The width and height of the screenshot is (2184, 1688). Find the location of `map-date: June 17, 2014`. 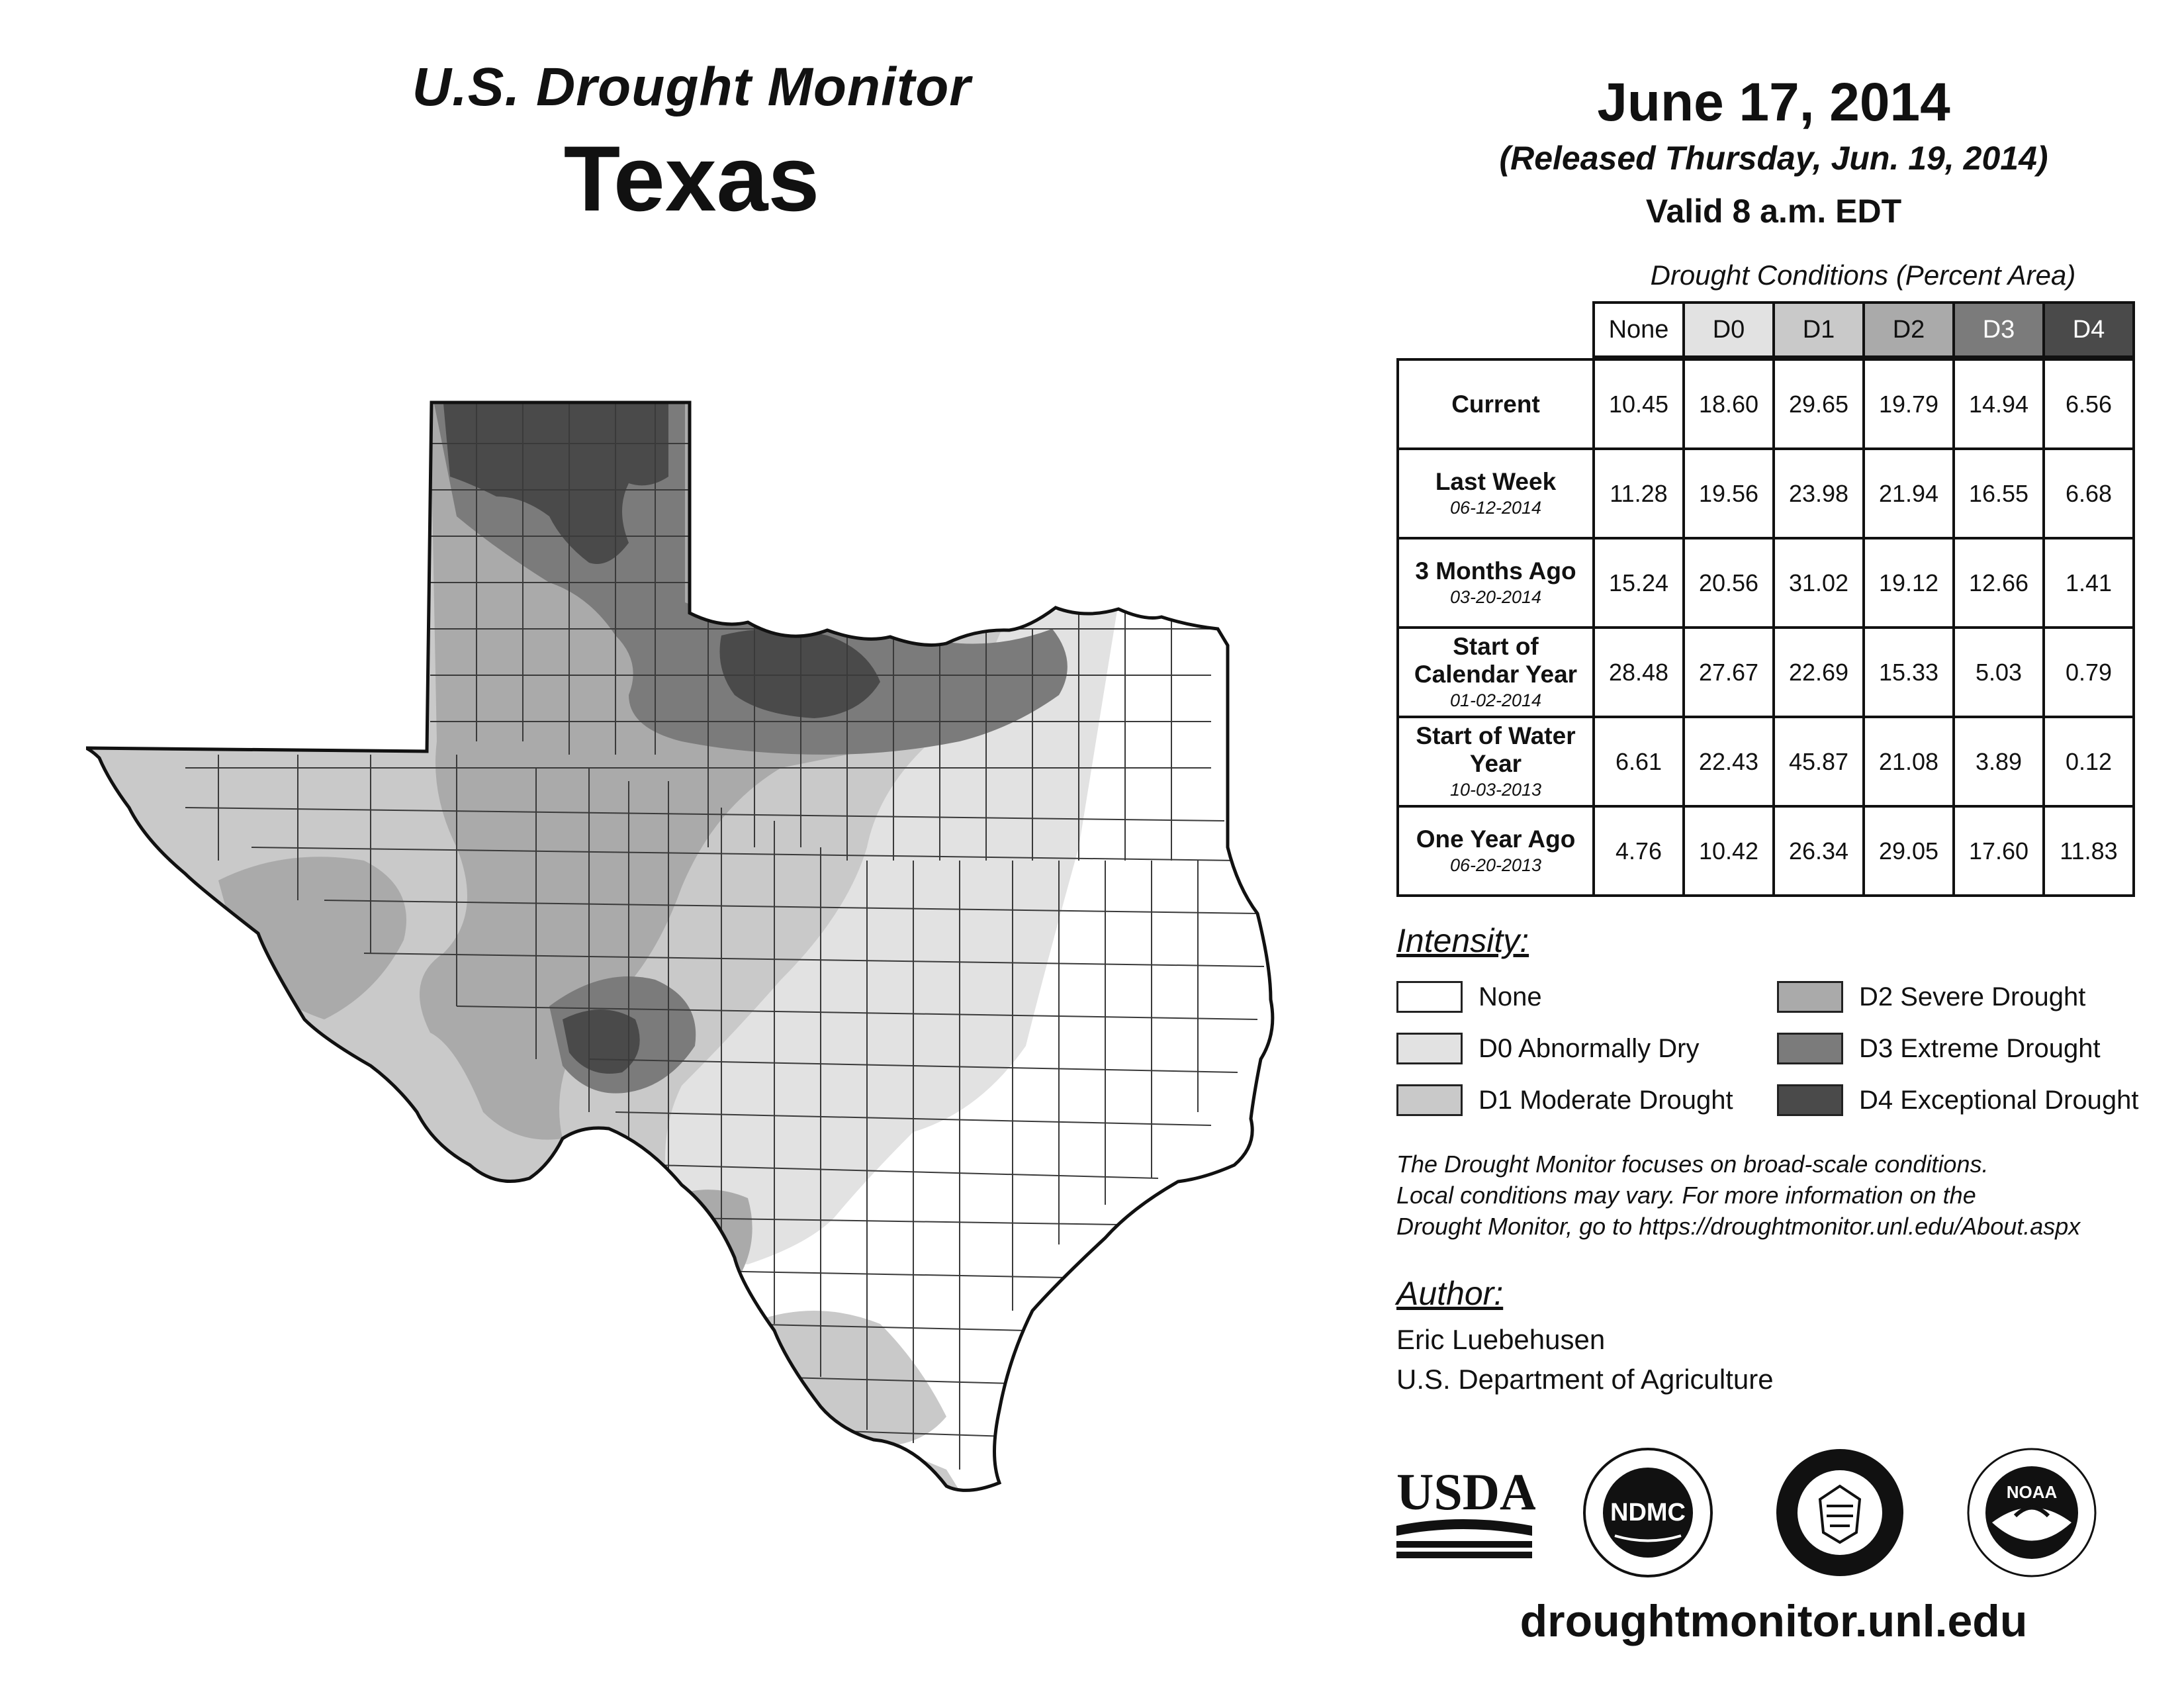

map-date: June 17, 2014 is located at coordinates (1773, 102).